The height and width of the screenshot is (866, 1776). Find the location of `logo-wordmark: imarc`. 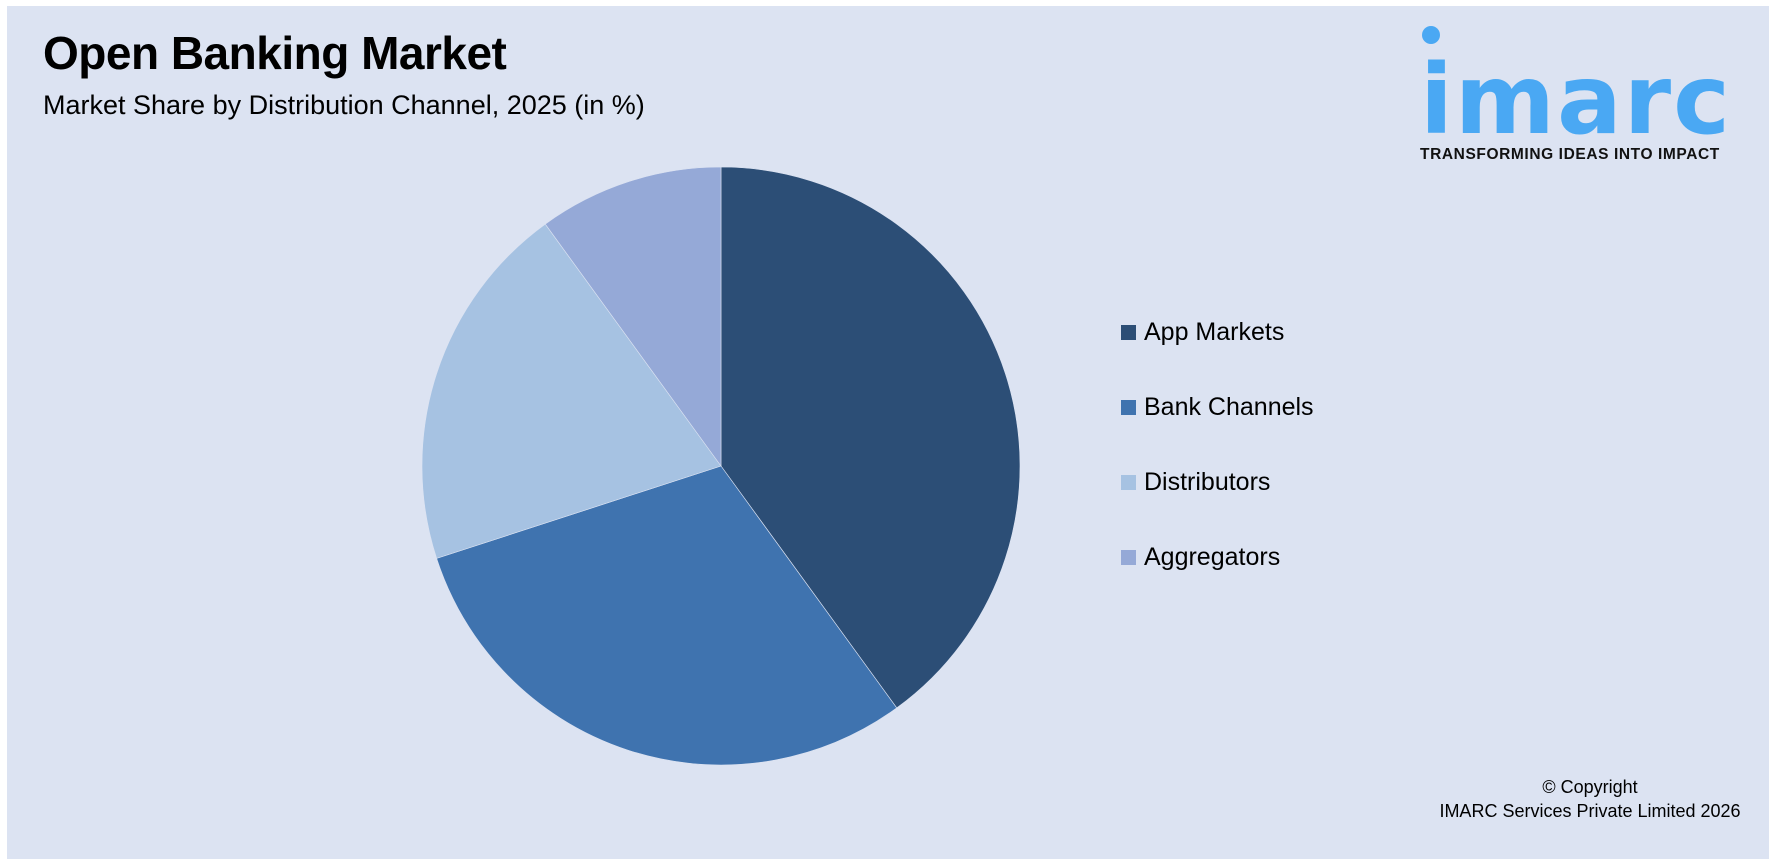

logo-wordmark: imarc is located at coordinates (1576, 100).